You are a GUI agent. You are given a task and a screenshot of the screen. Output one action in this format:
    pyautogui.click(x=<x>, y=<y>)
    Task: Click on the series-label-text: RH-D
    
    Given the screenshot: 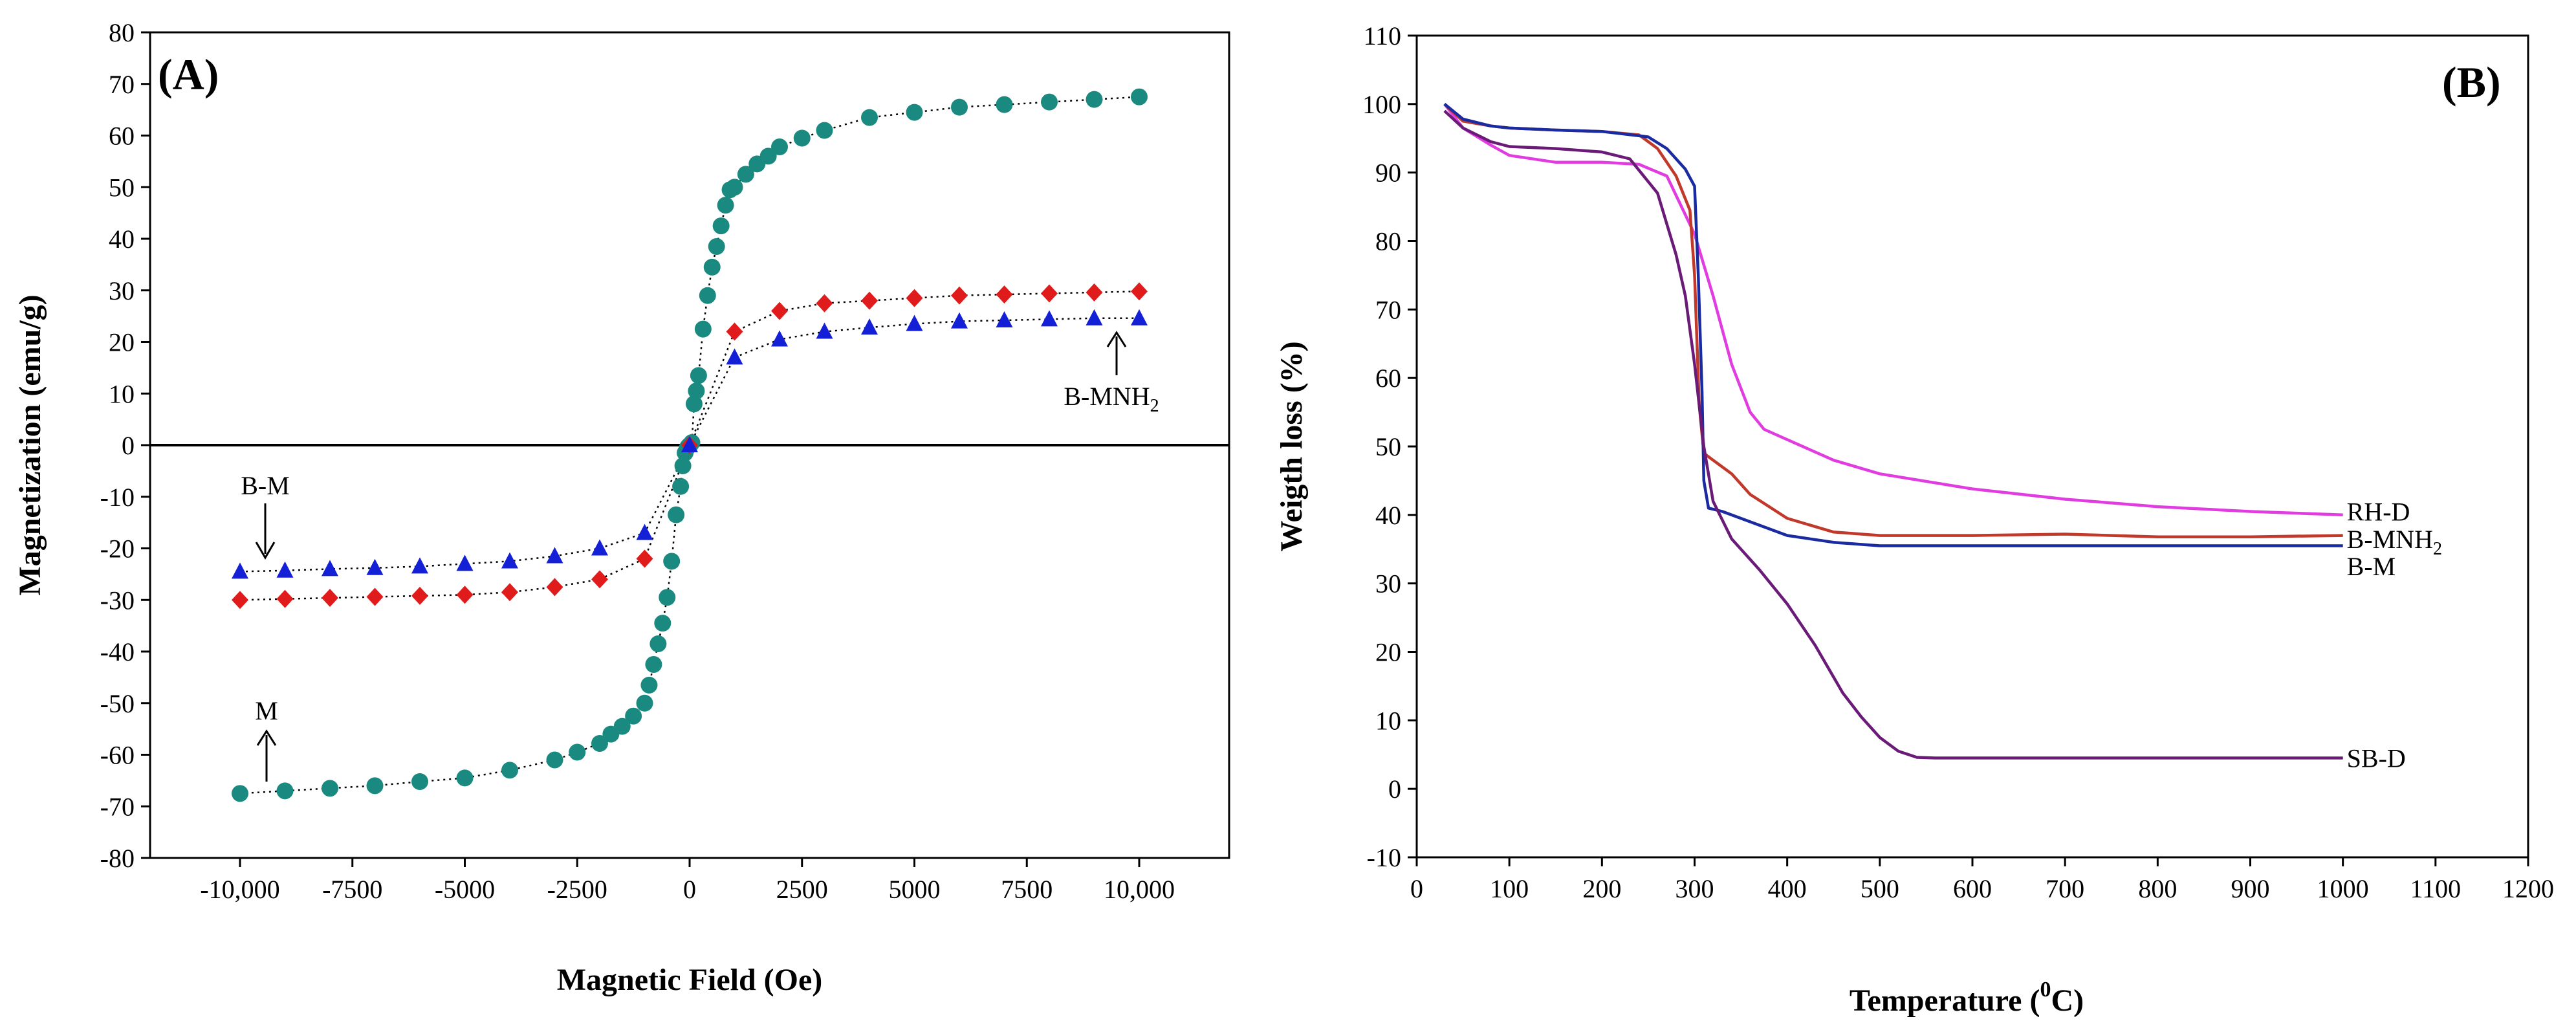 What is the action you would take?
    pyautogui.click(x=2378, y=512)
    